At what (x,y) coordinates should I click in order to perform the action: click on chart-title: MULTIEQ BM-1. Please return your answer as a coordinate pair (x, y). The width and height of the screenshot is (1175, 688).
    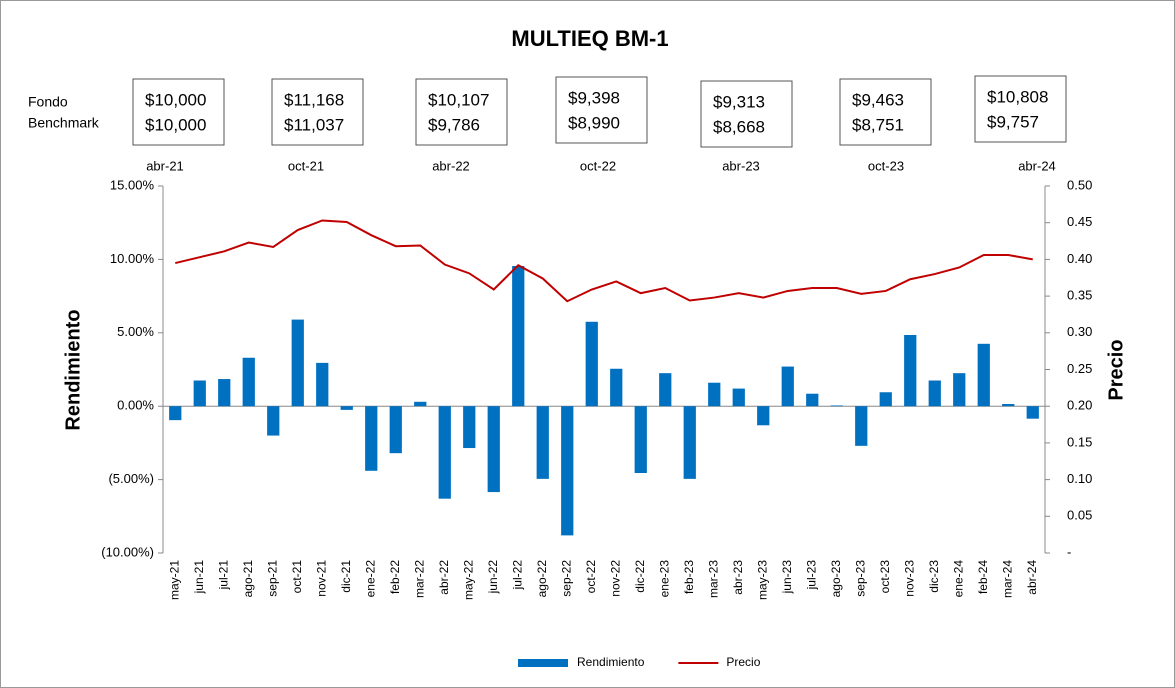
    Looking at the image, I should click on (589, 38).